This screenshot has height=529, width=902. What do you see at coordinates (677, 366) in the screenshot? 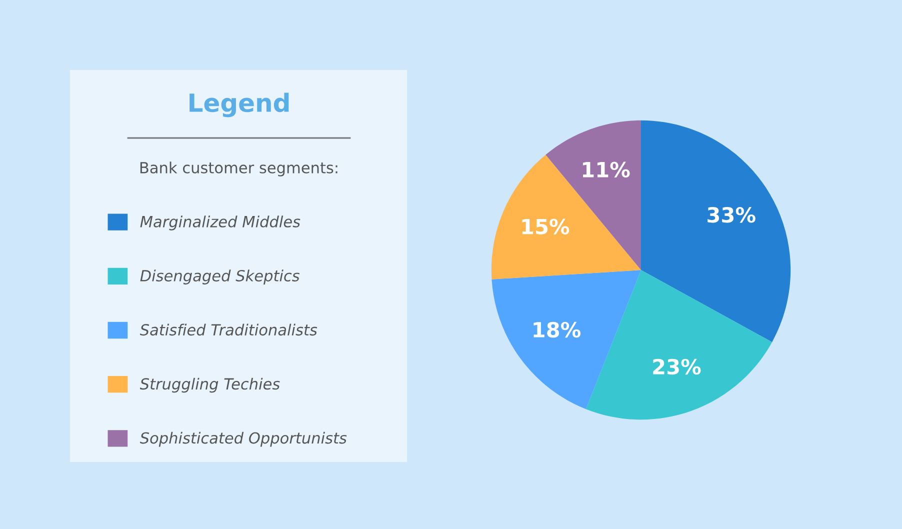
I see `data-label: 23%` at bounding box center [677, 366].